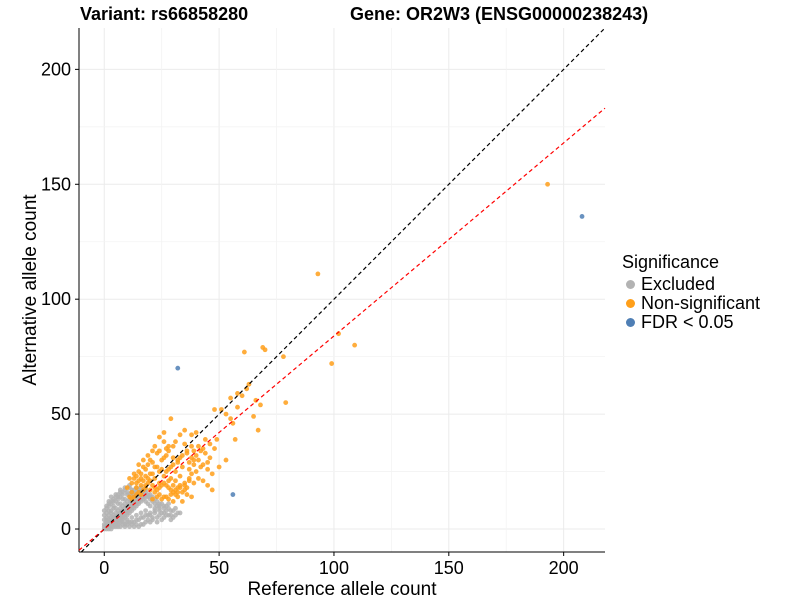 The width and height of the screenshot is (800, 600). I want to click on y-tick-label: 200, so click(56, 69).